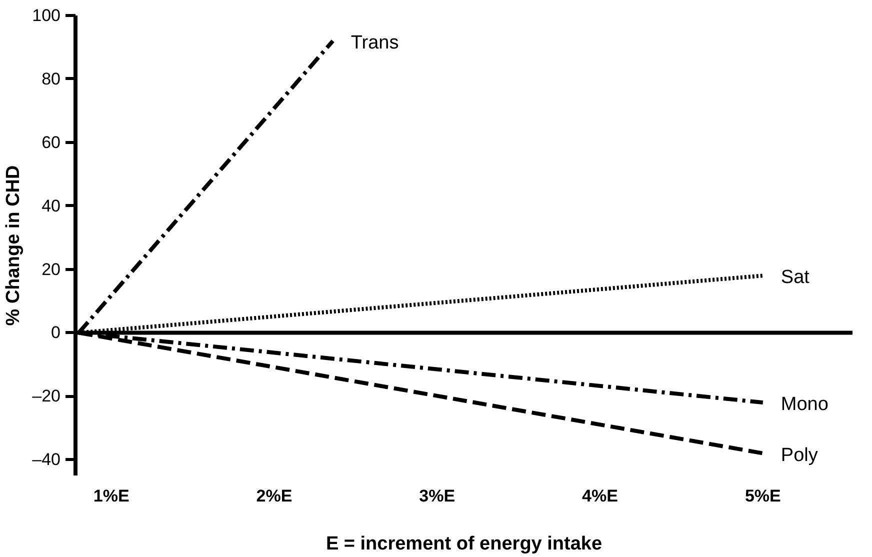  Describe the element at coordinates (46, 15) in the screenshot. I see `y-tick-label: 100` at that location.